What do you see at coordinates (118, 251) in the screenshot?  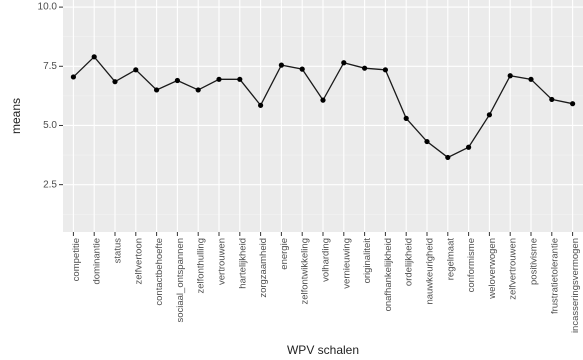 I see `x-tick-label: status` at bounding box center [118, 251].